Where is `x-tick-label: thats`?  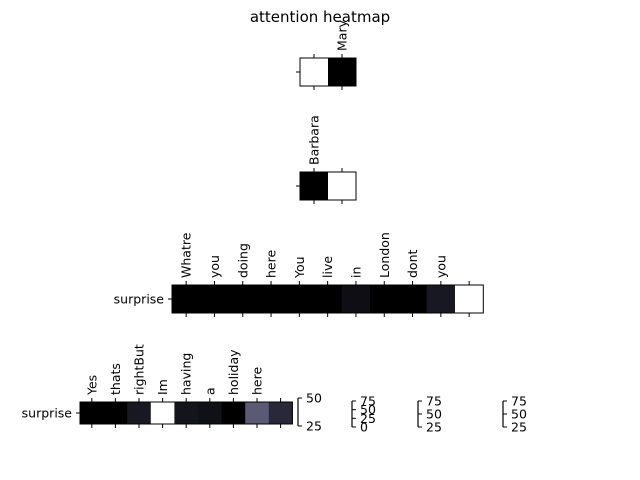 x-tick-label: thats is located at coordinates (115, 379).